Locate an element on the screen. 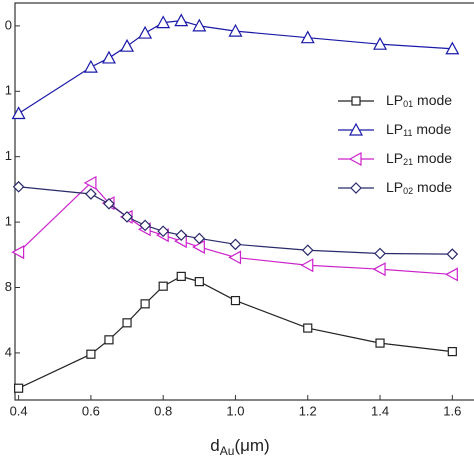 This screenshot has width=474, height=474. y-tick-label: 0 is located at coordinates (8, 24).